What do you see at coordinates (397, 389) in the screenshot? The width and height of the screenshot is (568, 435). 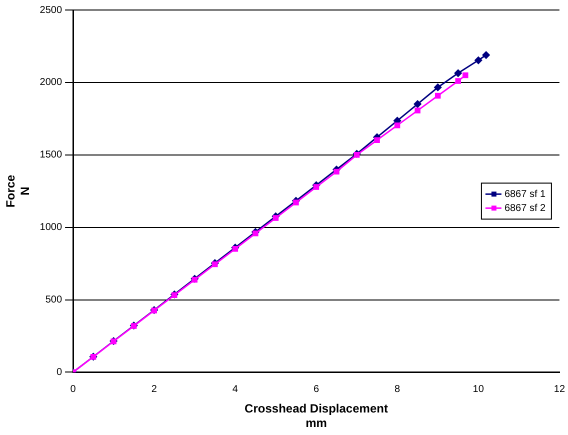 I see `x-tick-label: 8` at bounding box center [397, 389].